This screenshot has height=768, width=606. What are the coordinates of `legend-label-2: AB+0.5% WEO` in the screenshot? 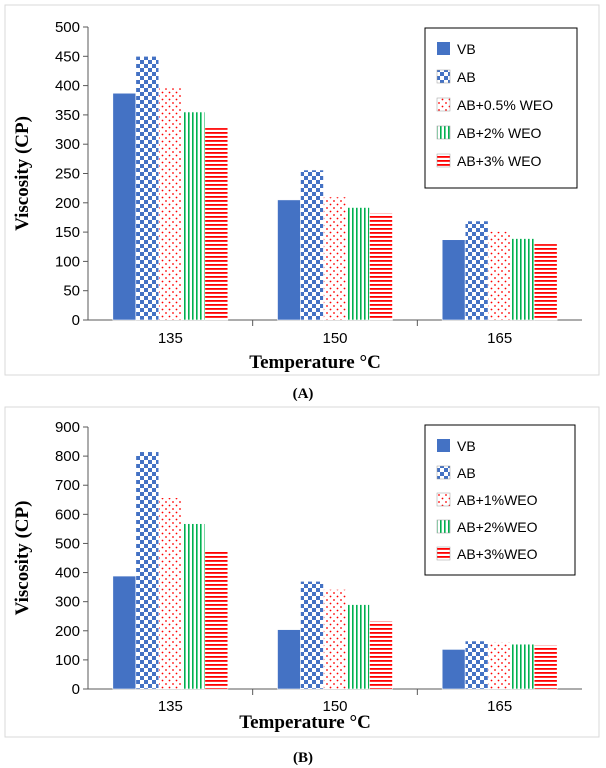 It's located at (505, 105).